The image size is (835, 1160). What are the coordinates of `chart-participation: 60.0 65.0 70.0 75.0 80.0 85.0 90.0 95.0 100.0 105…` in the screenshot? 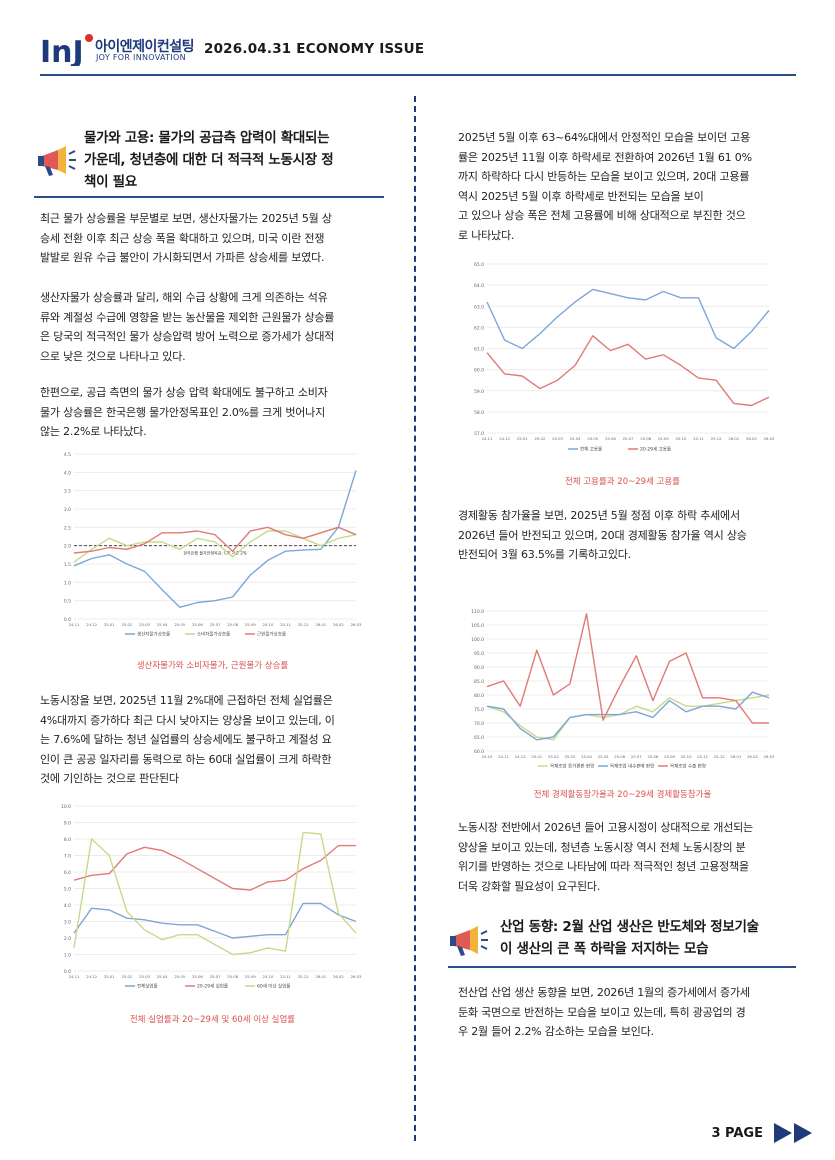 It's located at (620, 690).